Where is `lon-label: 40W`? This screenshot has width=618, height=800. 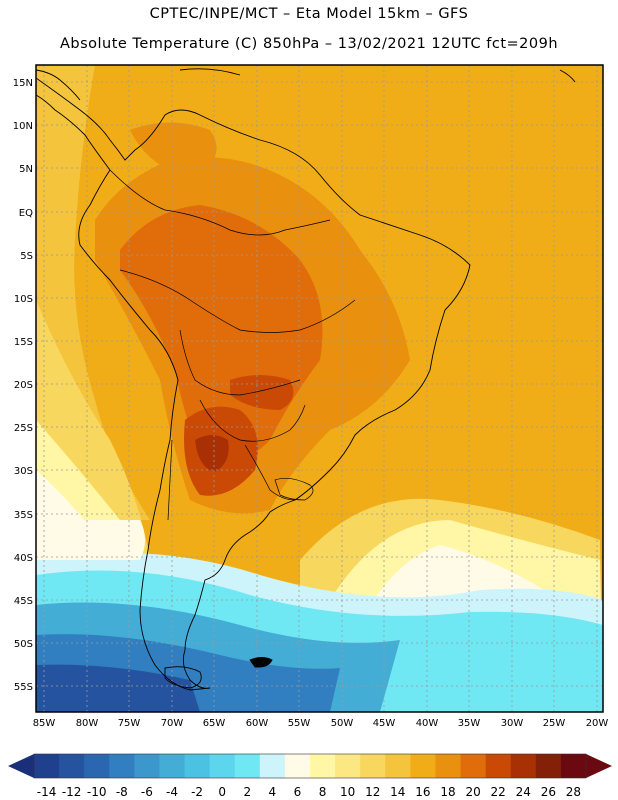
lon-label: 40W is located at coordinates (427, 723).